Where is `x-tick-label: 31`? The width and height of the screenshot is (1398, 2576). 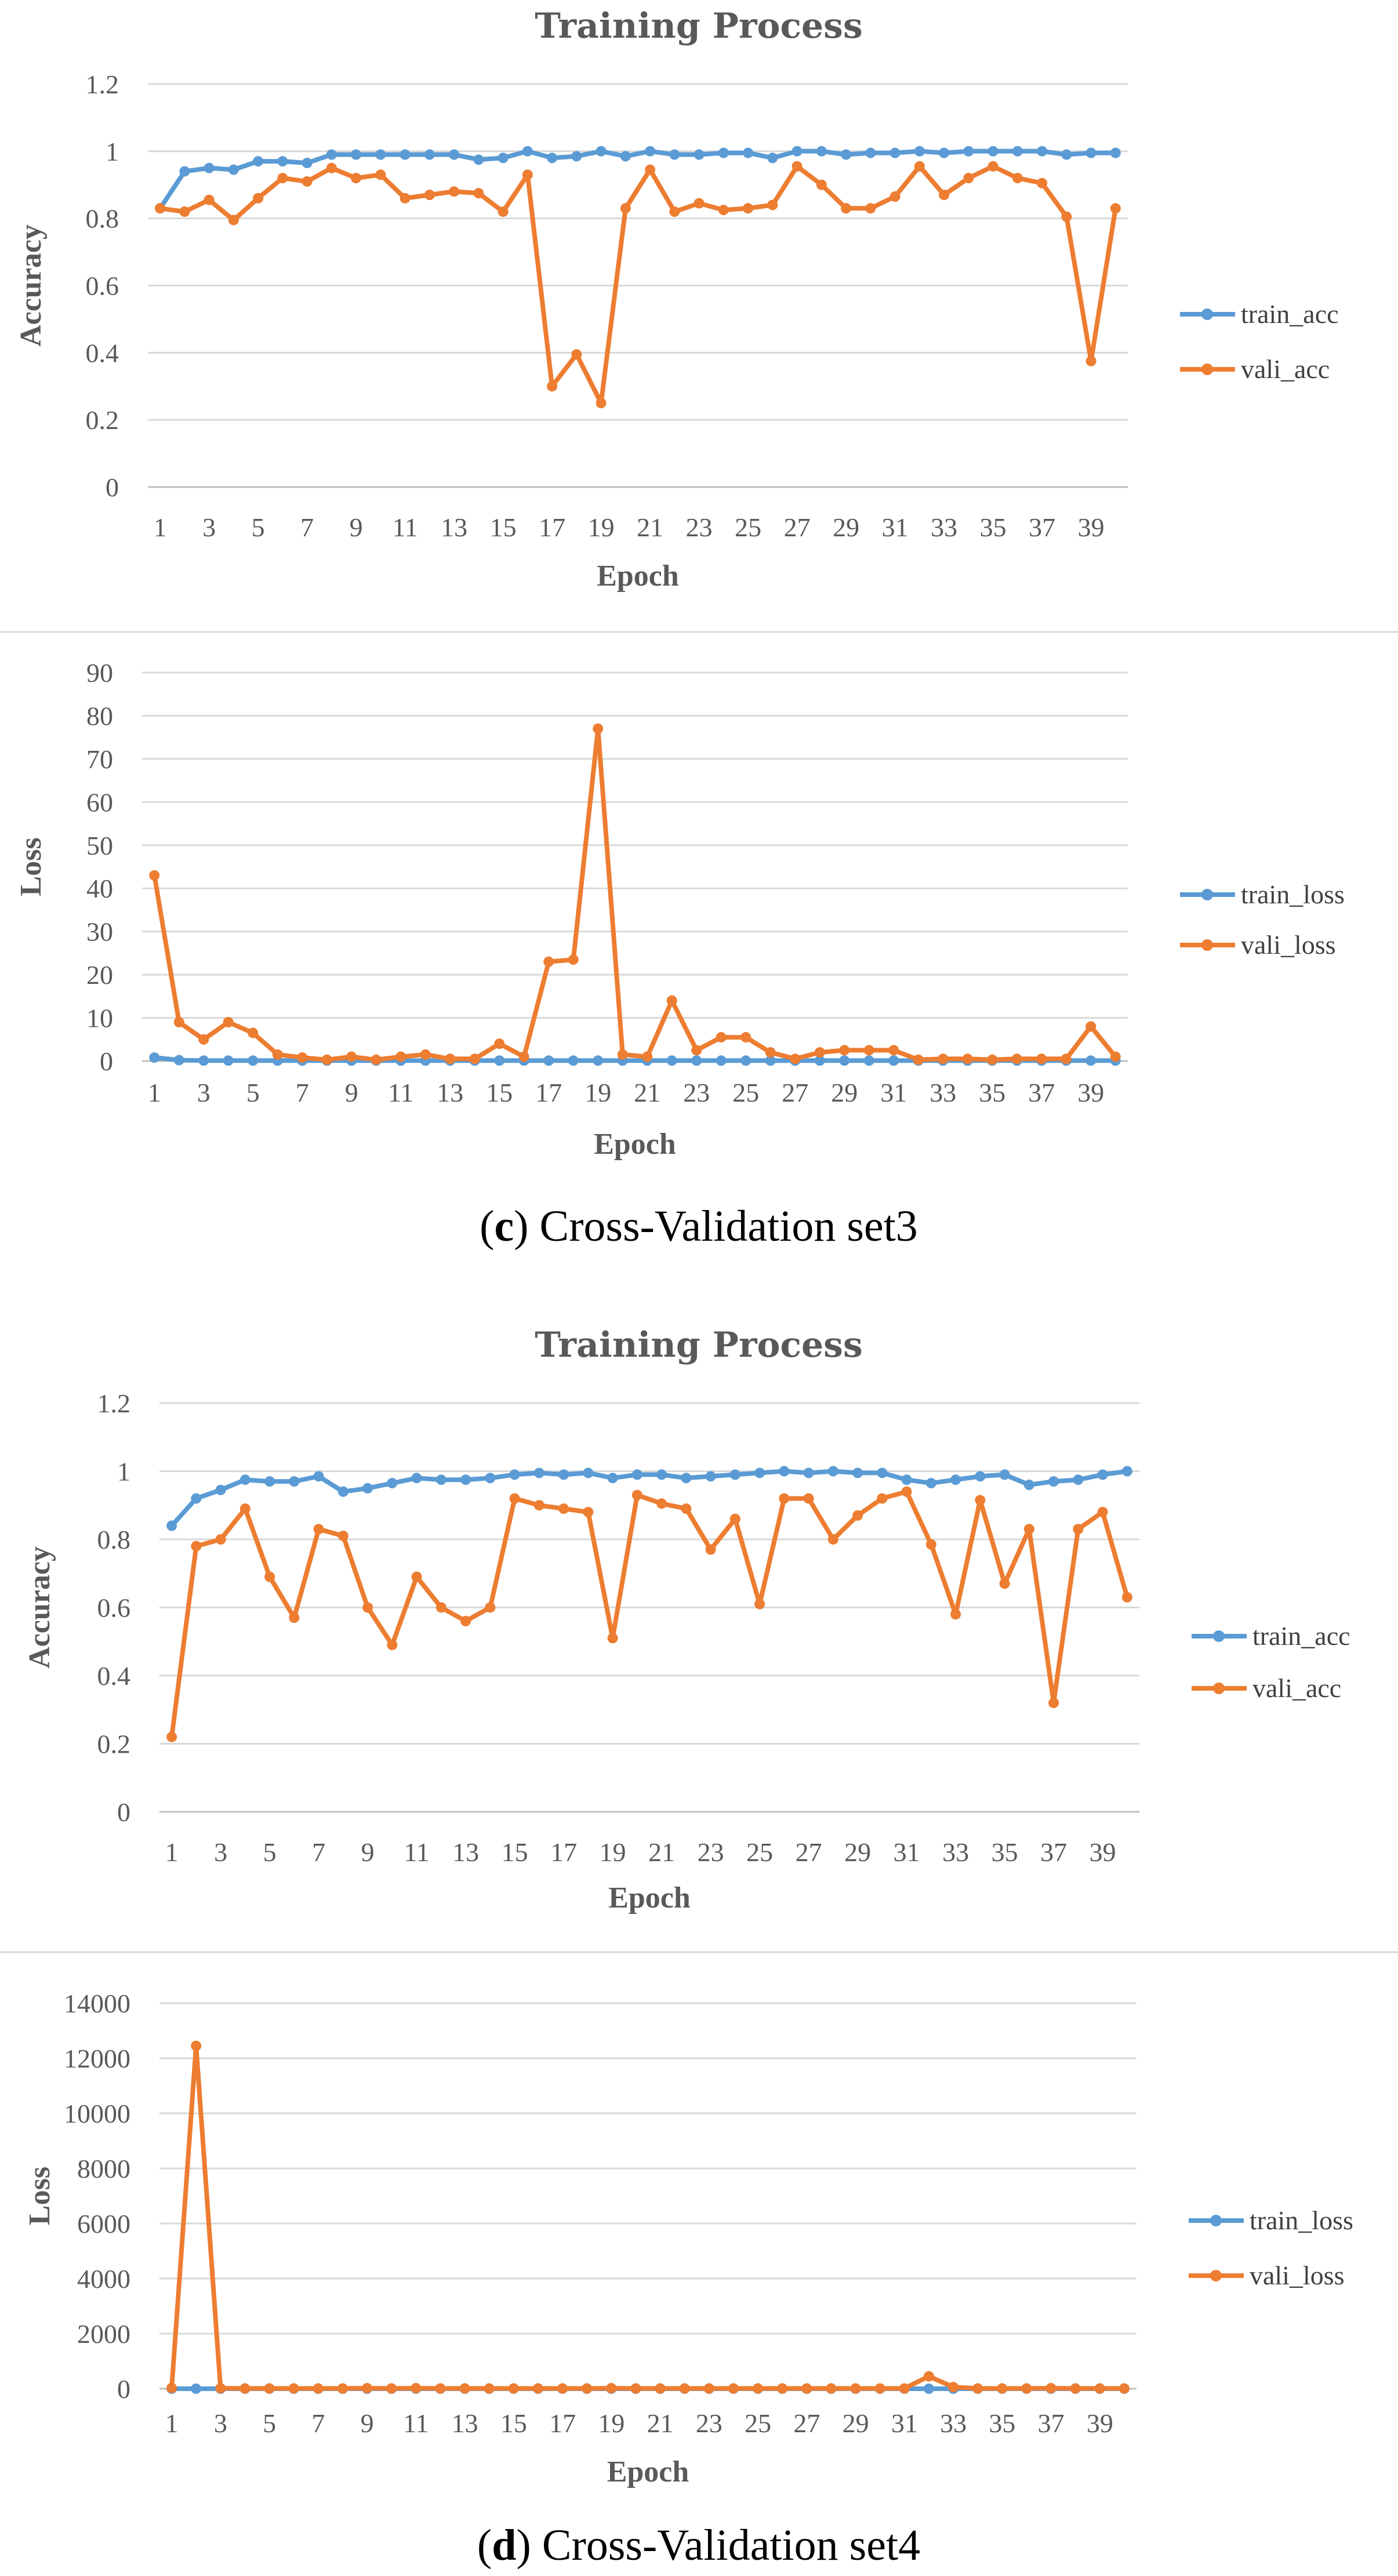 x-tick-label: 31 is located at coordinates (895, 527).